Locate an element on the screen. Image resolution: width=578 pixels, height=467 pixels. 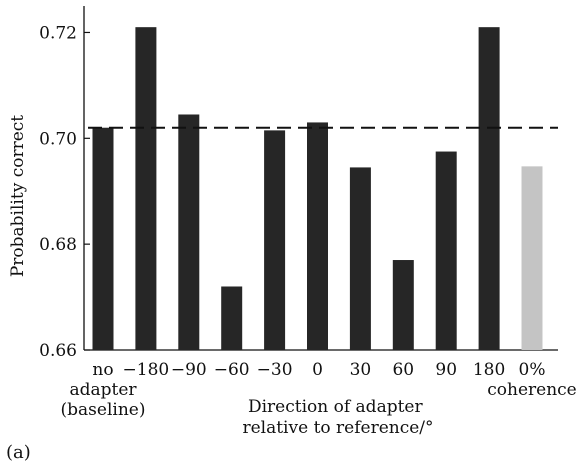
x-tick-label: −60 is located at coordinates (232, 370).